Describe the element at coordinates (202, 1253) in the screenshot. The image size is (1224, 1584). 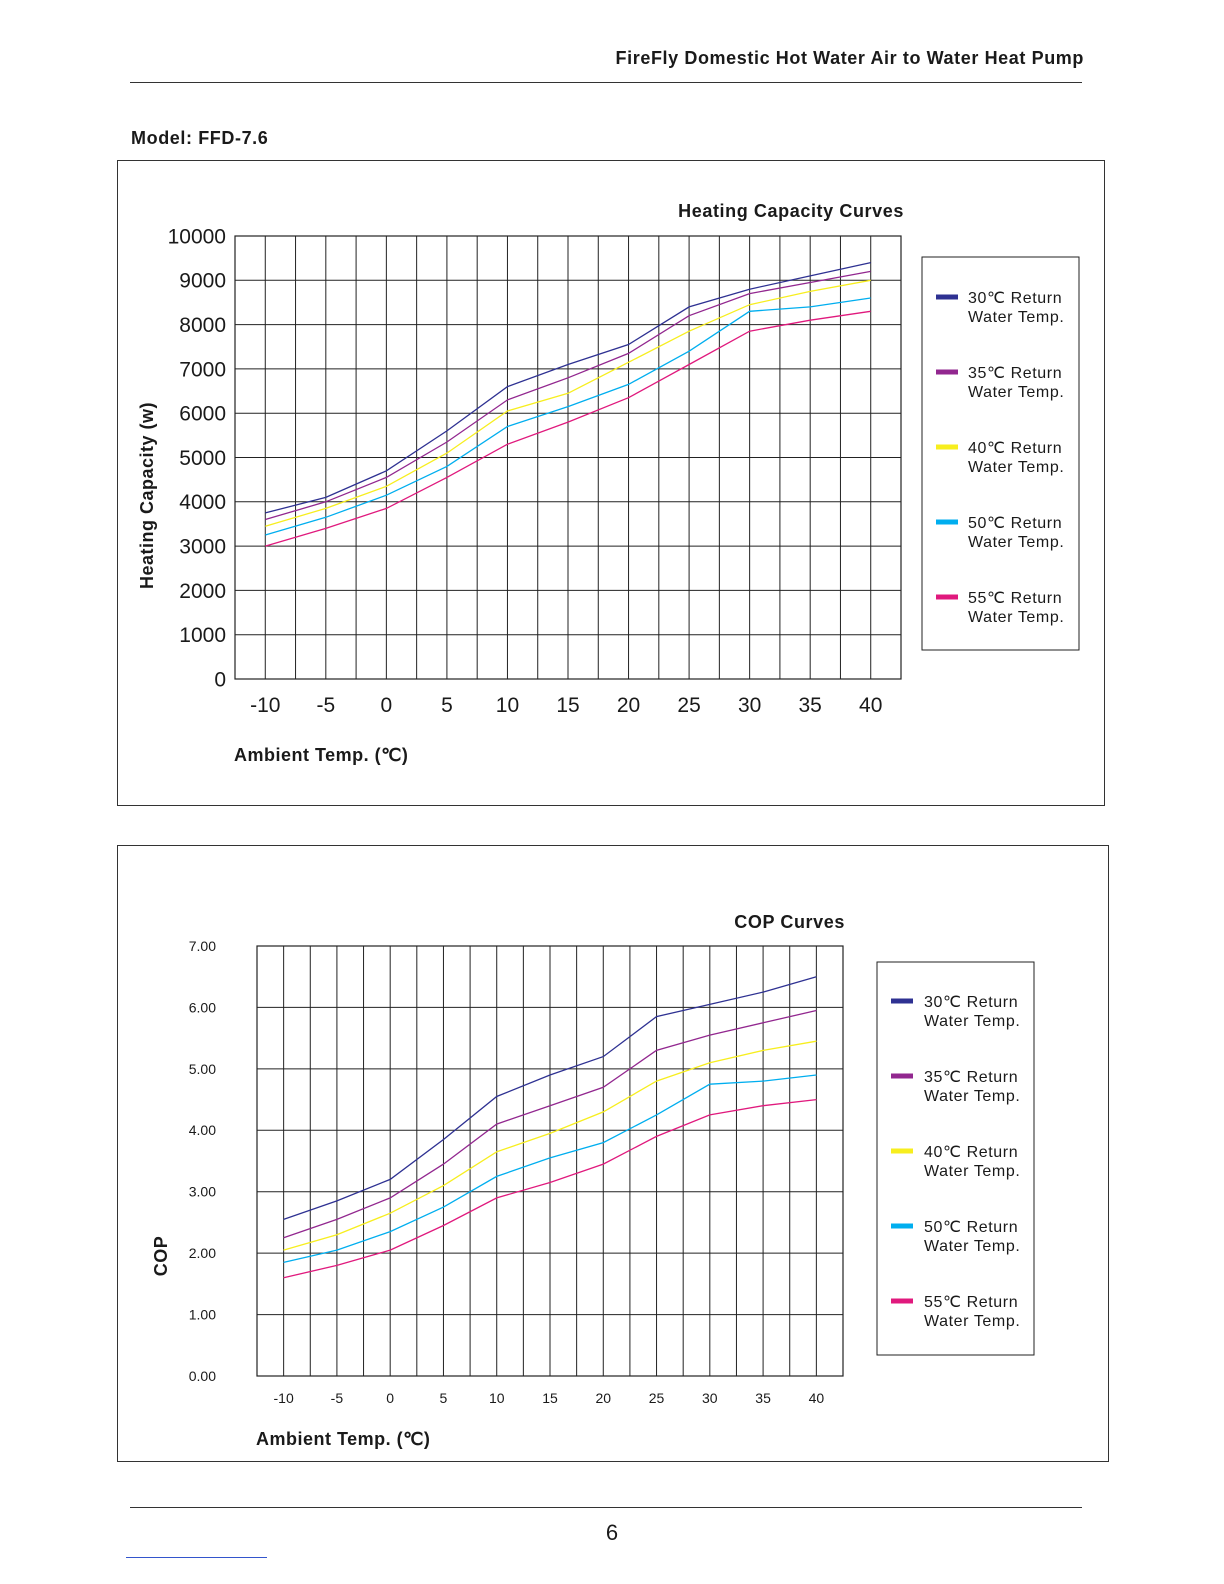
I see `cop-y-tick-label: 2.00` at that location.